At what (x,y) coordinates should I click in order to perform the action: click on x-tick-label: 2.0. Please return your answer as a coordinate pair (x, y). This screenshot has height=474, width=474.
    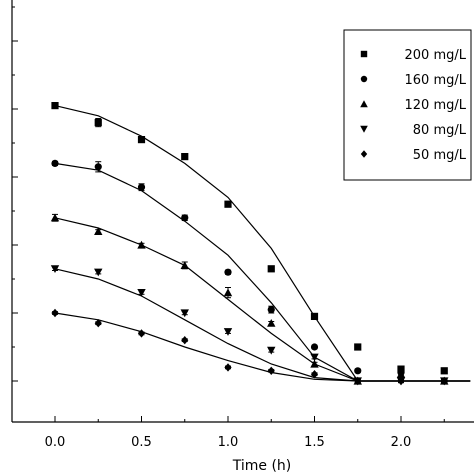
    Looking at the image, I should click on (401, 442).